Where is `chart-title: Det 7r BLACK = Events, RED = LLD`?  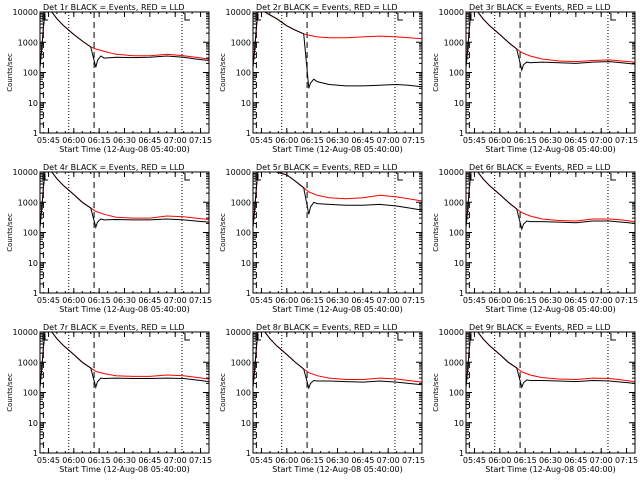 chart-title: Det 7r BLACK = Events, RED = LLD is located at coordinates (114, 327).